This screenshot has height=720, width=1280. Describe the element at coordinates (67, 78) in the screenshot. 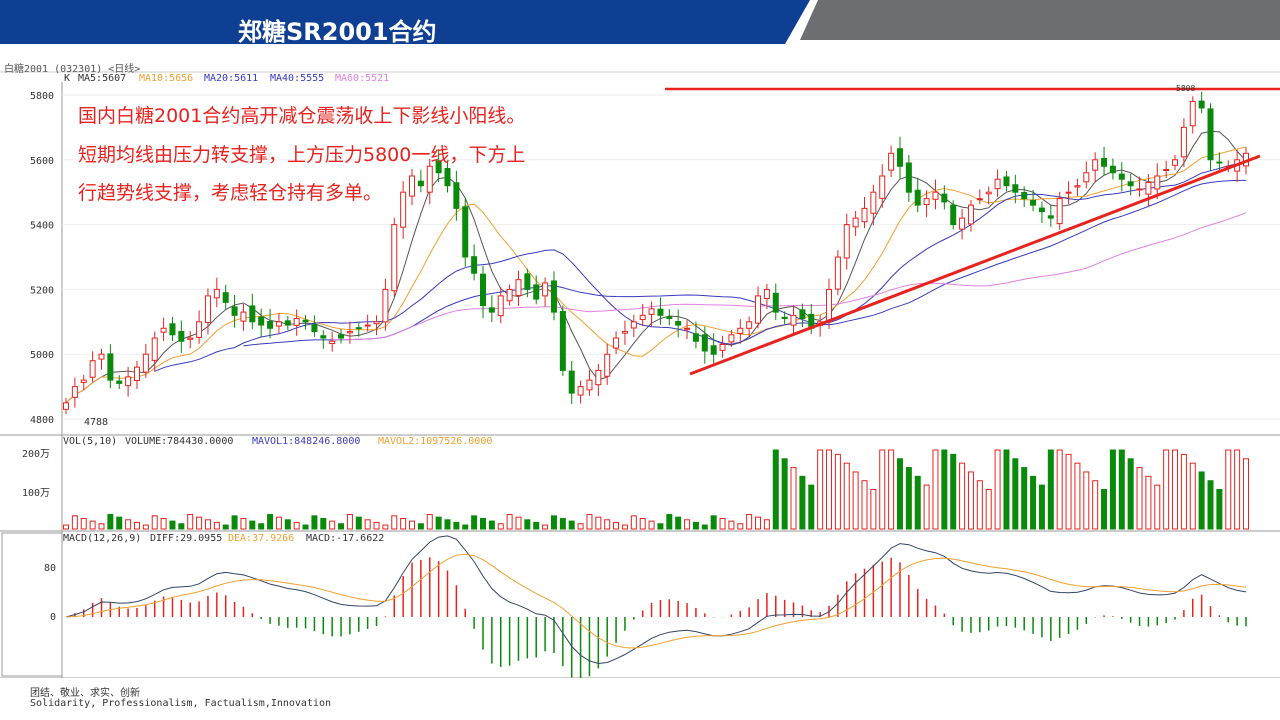

I see `k-label: K` at that location.